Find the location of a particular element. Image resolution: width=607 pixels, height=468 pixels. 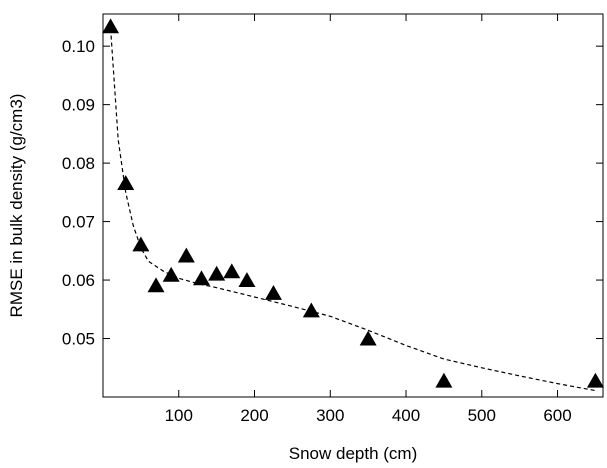

x-tick-label: 300 is located at coordinates (330, 415).